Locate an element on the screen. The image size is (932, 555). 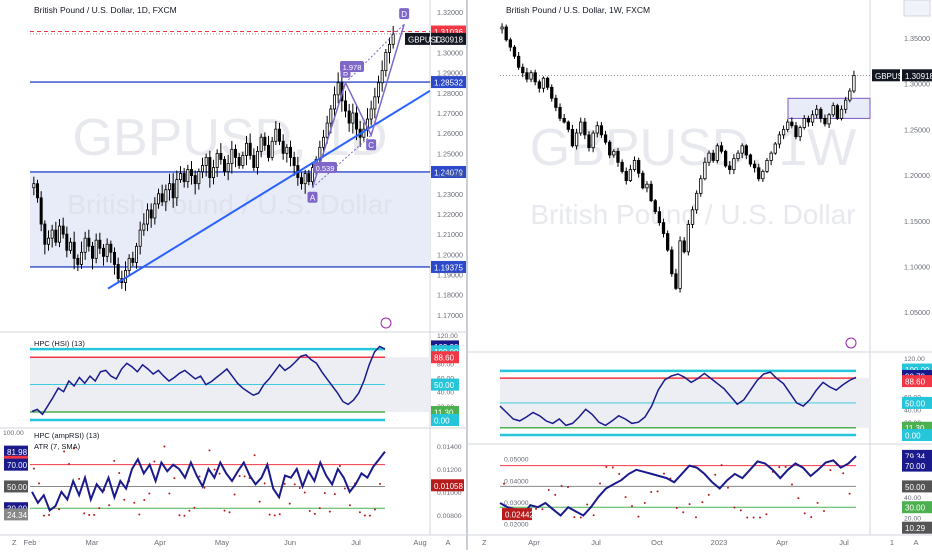
watermark-name: British Pound / U.S. Dollar is located at coordinates (229, 204).